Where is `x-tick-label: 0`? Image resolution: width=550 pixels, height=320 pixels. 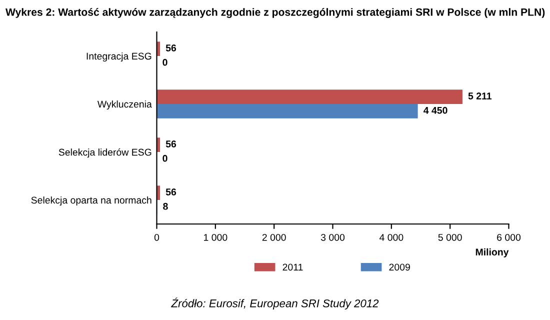 x-tick-label: 0 is located at coordinates (157, 237).